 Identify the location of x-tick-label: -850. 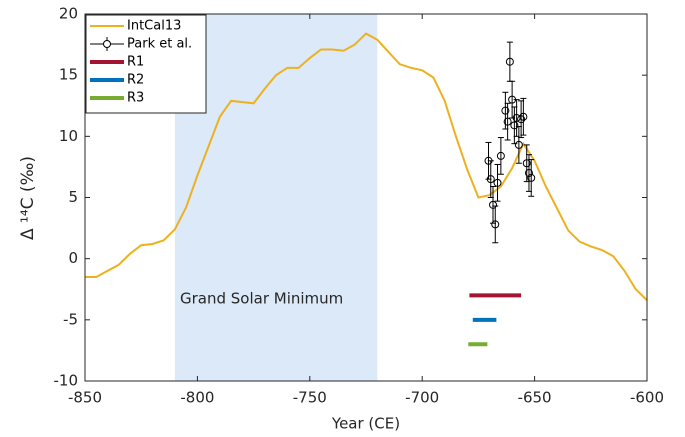
(85, 398).